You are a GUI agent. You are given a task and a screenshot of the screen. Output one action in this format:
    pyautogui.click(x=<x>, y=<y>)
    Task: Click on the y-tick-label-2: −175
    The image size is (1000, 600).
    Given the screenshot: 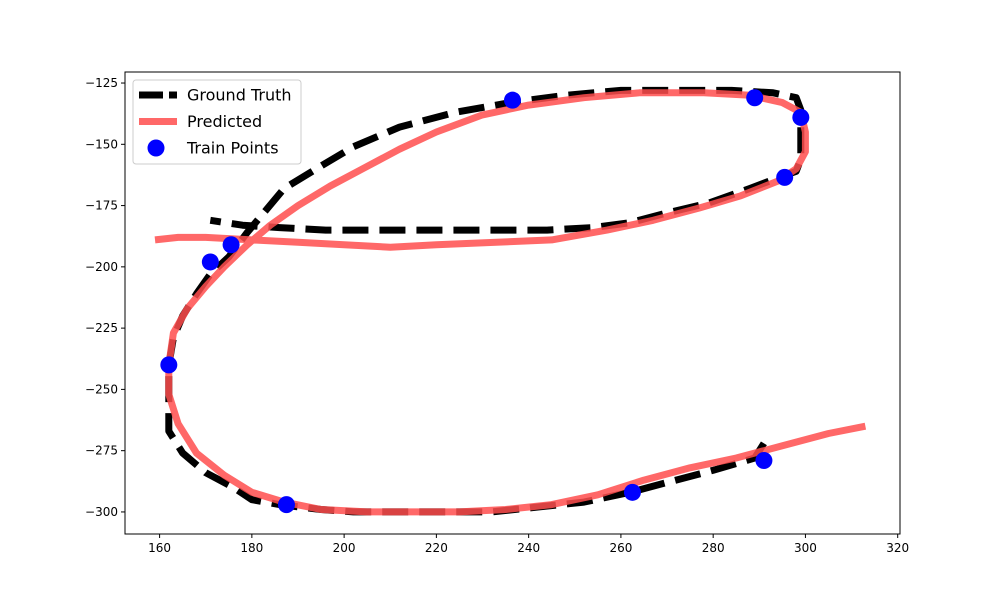 What is the action you would take?
    pyautogui.click(x=101, y=206)
    